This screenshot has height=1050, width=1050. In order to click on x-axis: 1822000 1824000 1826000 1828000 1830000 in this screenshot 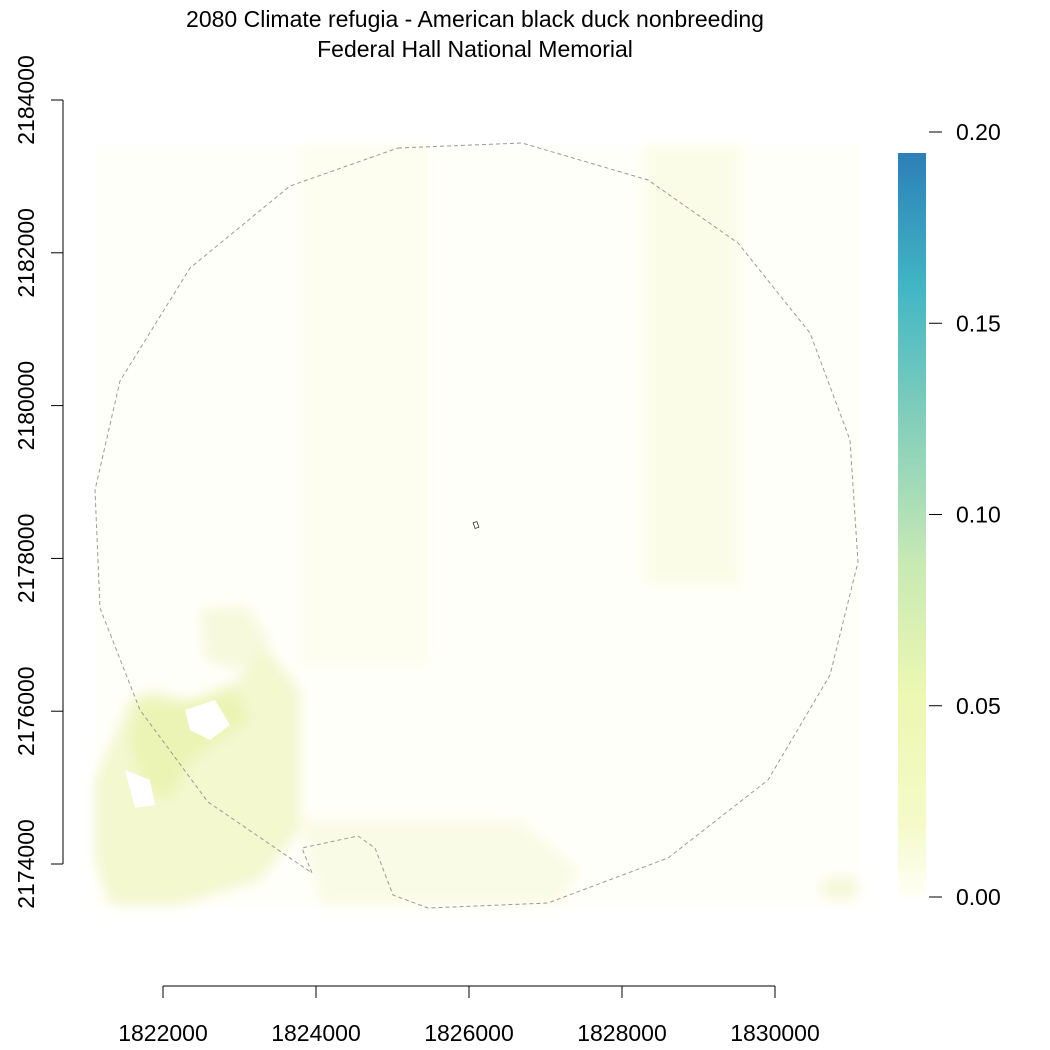, I will do `click(469, 1015)`.